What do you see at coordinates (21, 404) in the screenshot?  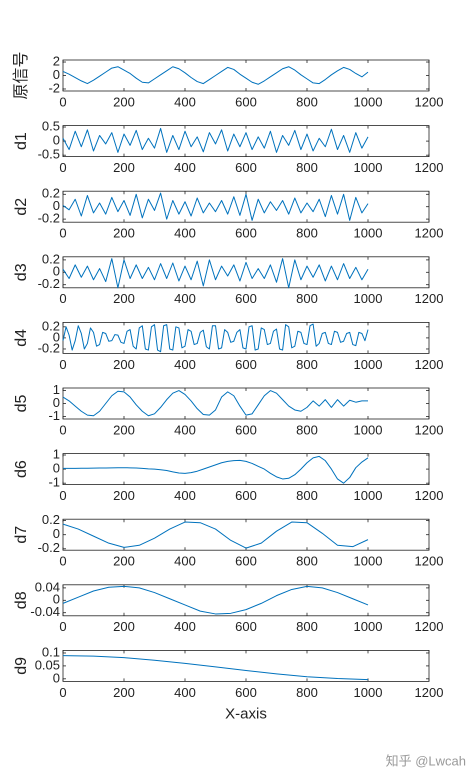 I see `y-axis-label: d5` at bounding box center [21, 404].